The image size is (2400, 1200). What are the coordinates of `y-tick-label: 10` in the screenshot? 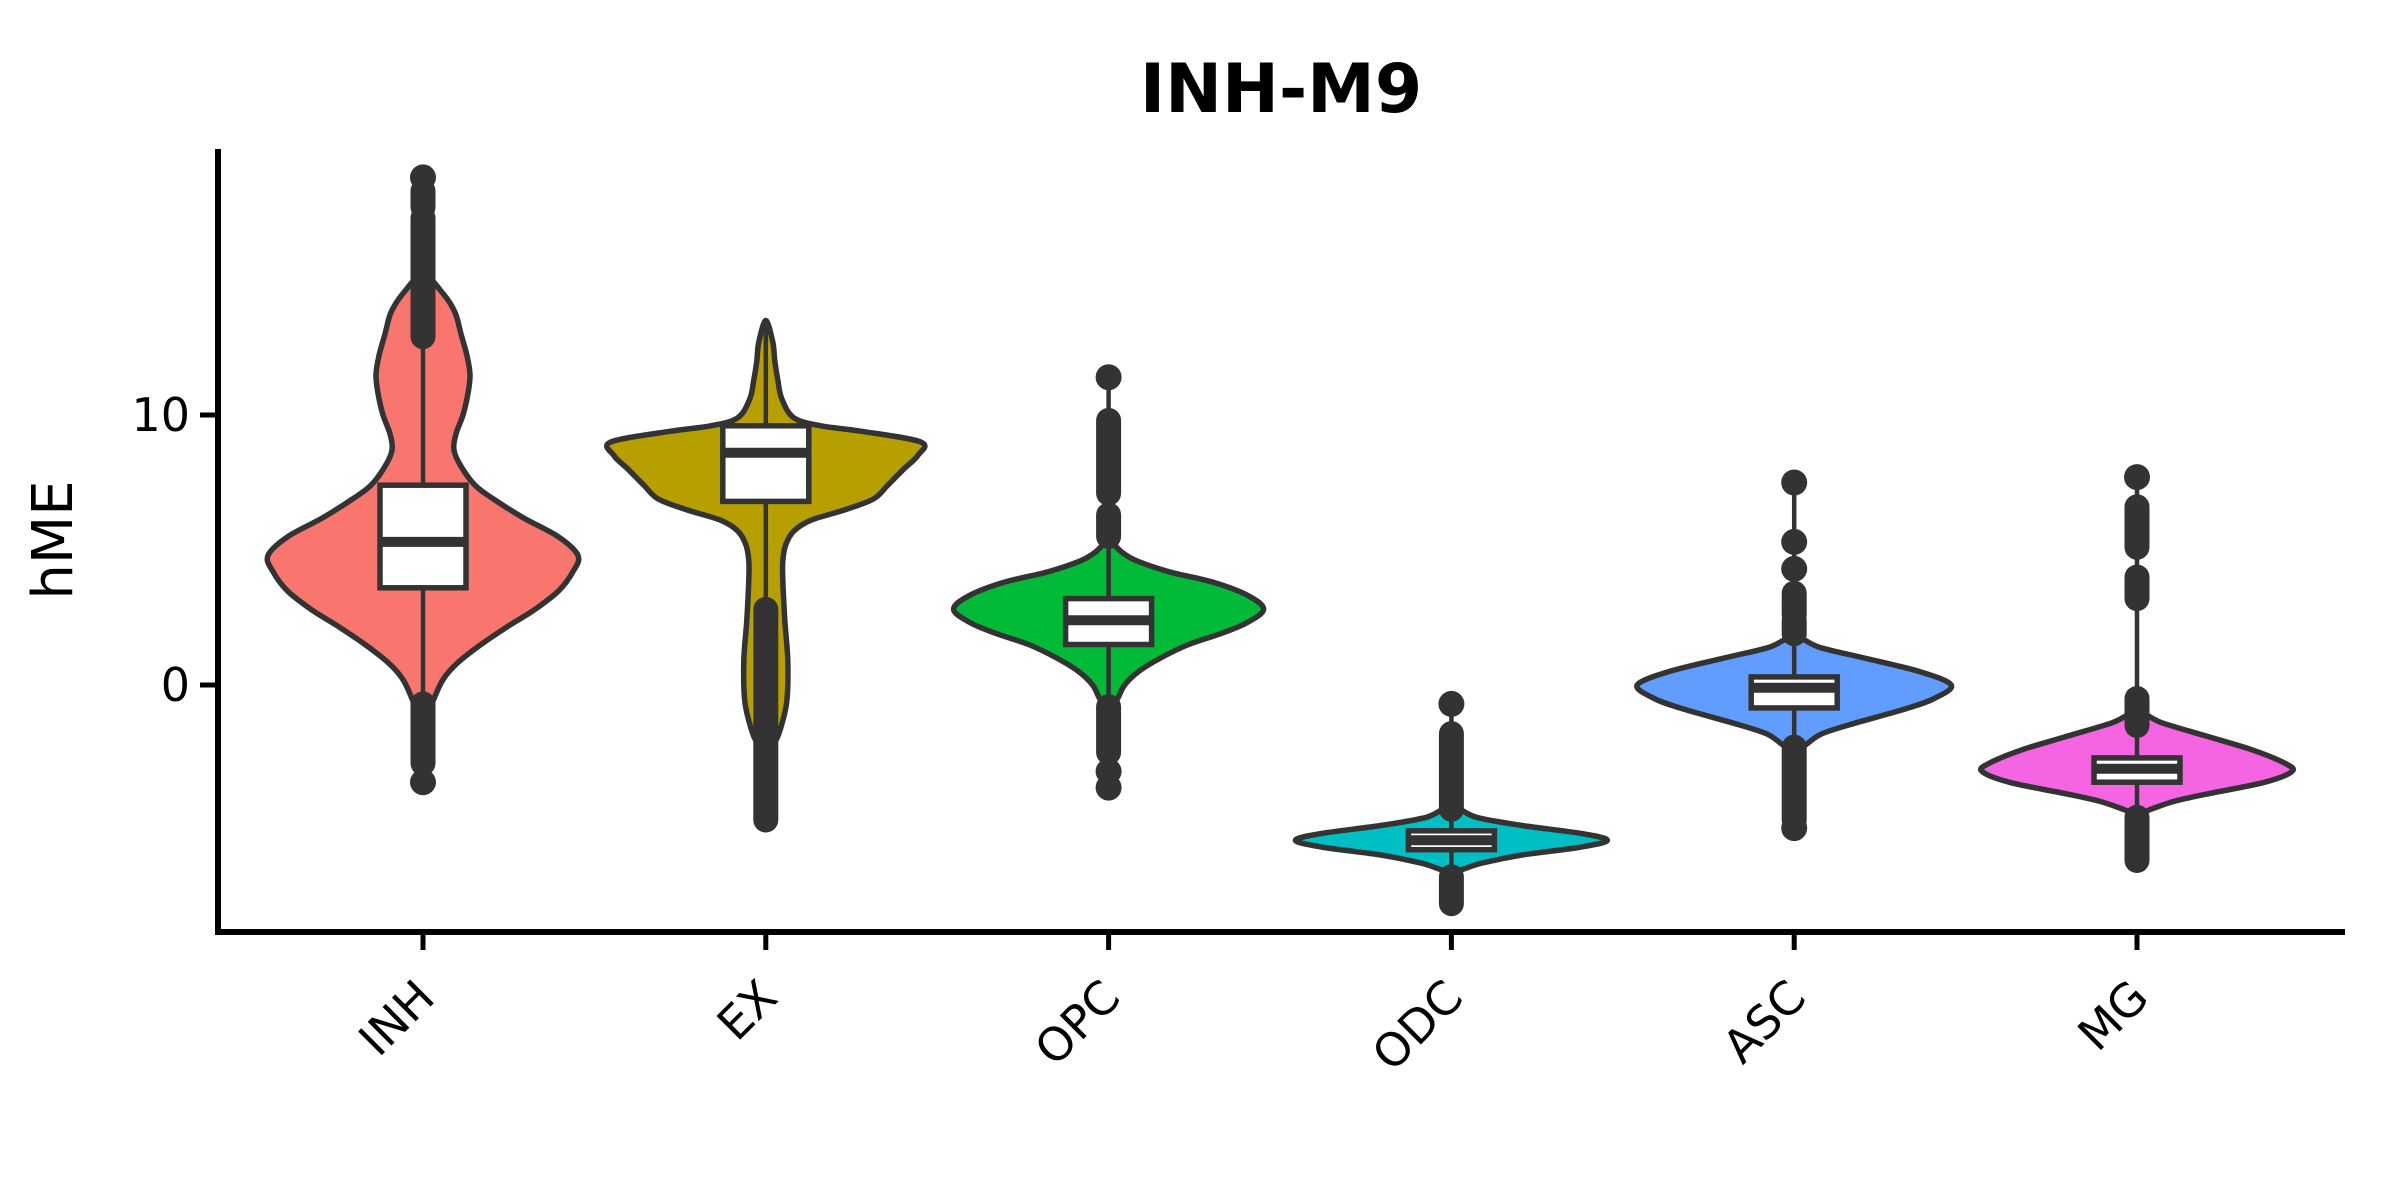 It's located at (160, 415).